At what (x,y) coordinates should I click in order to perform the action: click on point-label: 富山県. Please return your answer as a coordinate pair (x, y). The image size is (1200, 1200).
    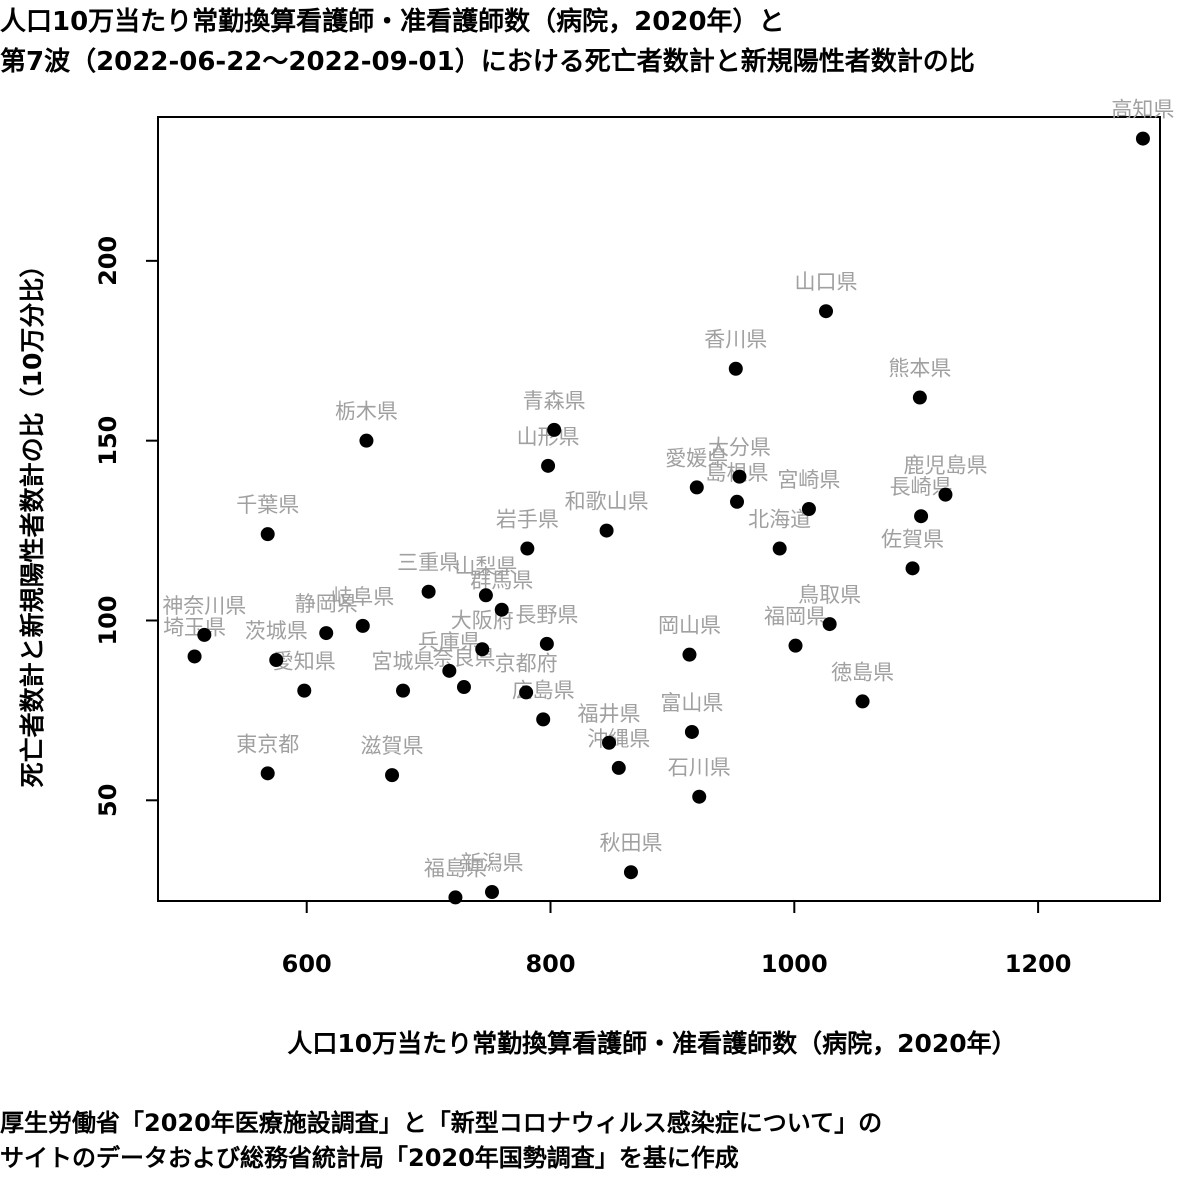
    Looking at the image, I should click on (691, 703).